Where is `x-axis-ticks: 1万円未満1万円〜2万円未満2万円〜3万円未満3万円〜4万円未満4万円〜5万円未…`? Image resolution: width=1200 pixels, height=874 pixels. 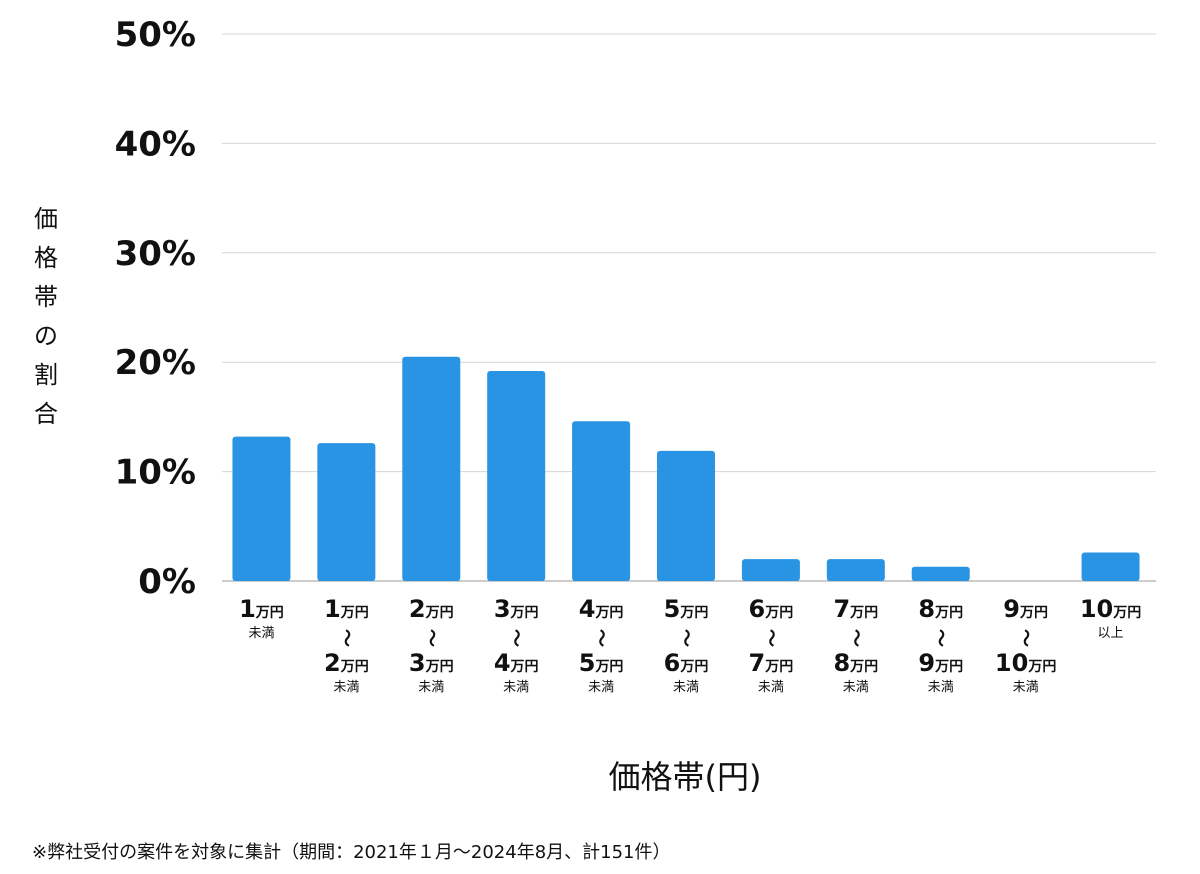
x-axis-ticks: 1万円未満1万円〜2万円未満2万円〜3万円未満3万円〜4万円未満4万円〜5万円未… is located at coordinates (690, 645).